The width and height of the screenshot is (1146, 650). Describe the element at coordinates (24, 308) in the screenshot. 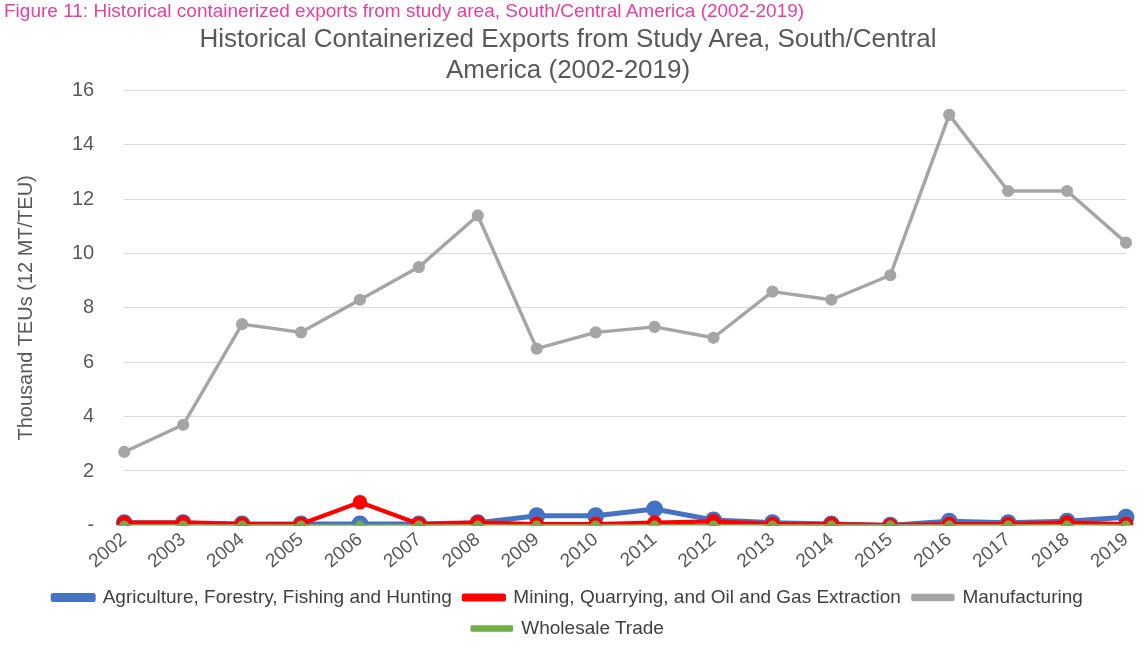

I see `y-axis-title: Thousand TEUs (12 MT/TEU)` at that location.